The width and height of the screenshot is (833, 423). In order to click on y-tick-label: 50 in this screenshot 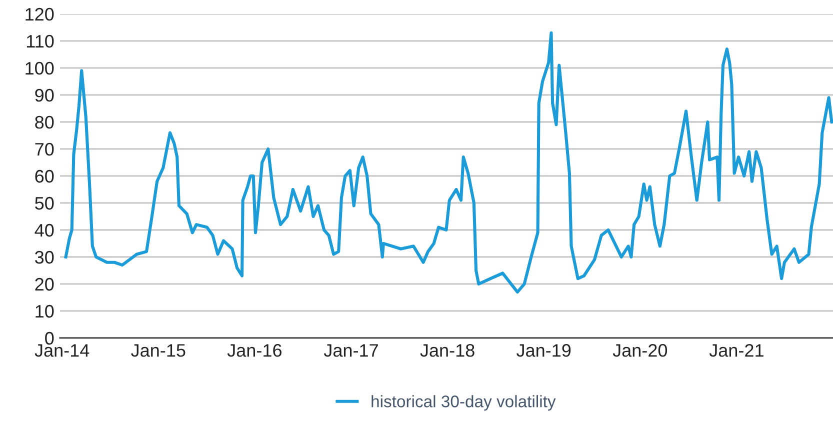, I will do `click(44, 203)`.